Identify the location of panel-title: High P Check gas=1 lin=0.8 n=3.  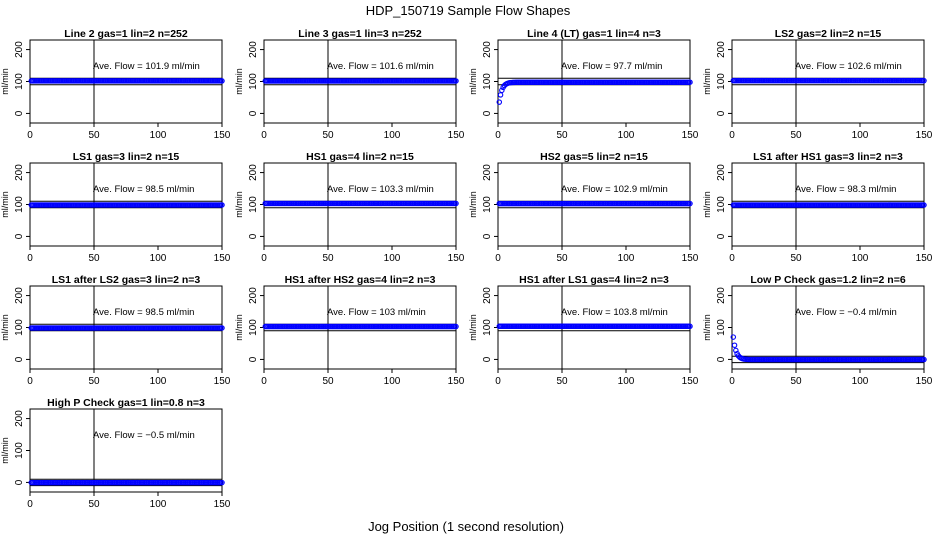
(126, 403).